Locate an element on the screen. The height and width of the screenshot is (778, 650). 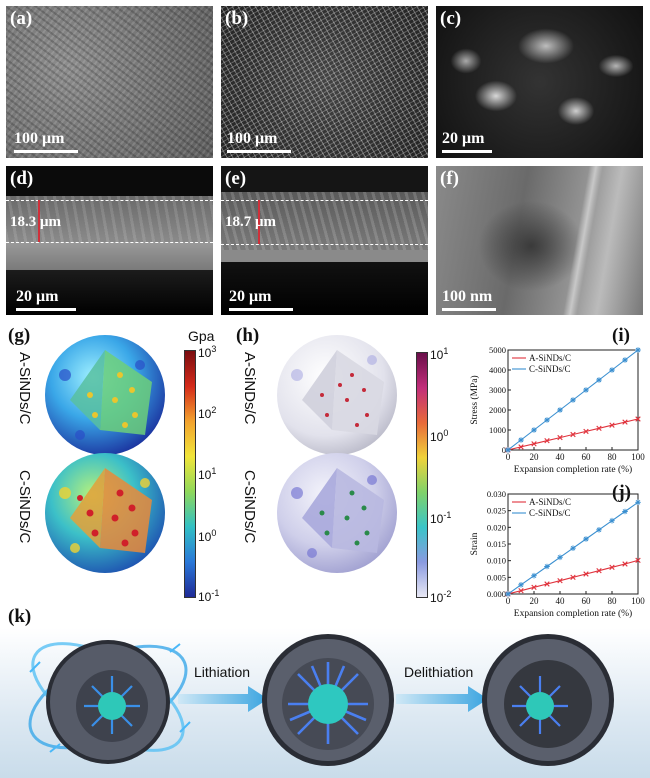
row-label-g-c-sinds: C-SiNDs/C is located at coordinates (24, 507).